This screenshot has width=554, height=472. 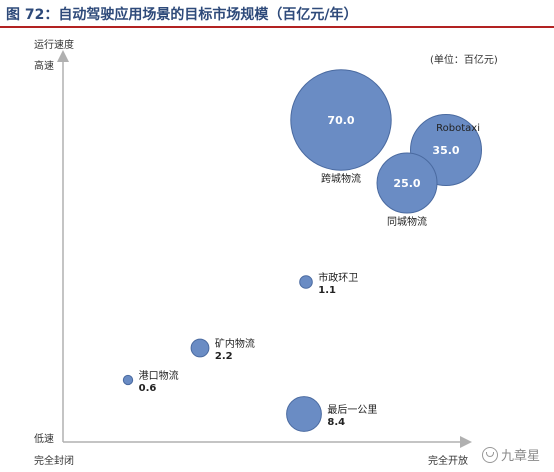 What do you see at coordinates (182, 15) in the screenshot?
I see `figure-title: 图 72：自动驾驶应用场景的目标市场规模（百亿元/年）` at bounding box center [182, 15].